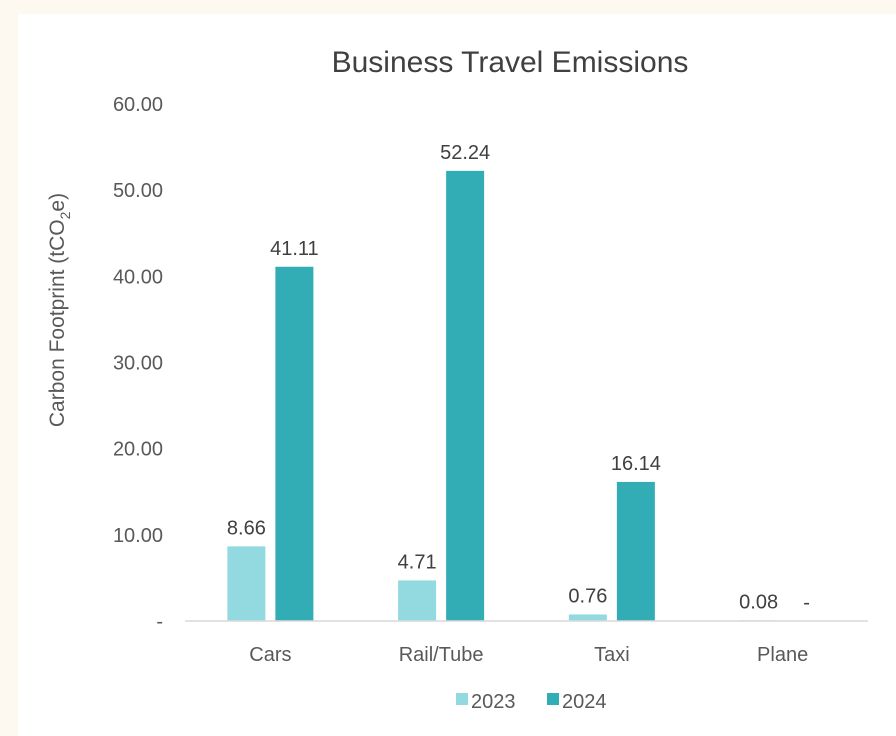 This screenshot has height=736, width=896. Describe the element at coordinates (57, 202) in the screenshot. I see `y-axis-title-end: e)` at that location.